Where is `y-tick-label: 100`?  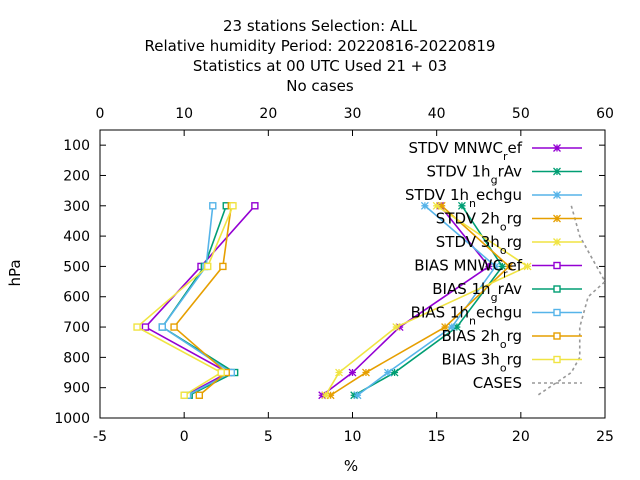
y-tick-label: 100 is located at coordinates (76, 146).